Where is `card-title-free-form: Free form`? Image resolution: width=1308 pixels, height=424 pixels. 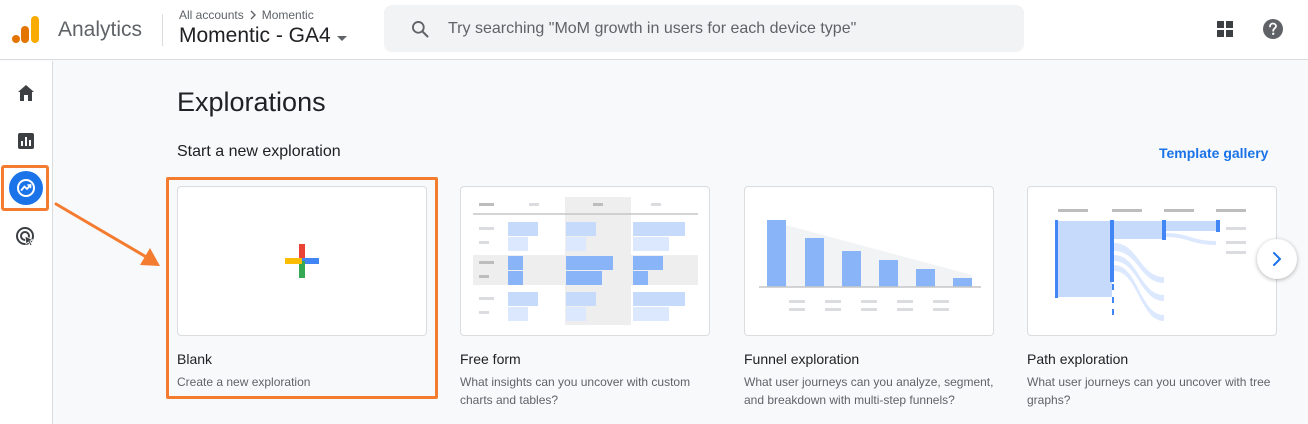
card-title-free-form: Free form is located at coordinates (490, 359).